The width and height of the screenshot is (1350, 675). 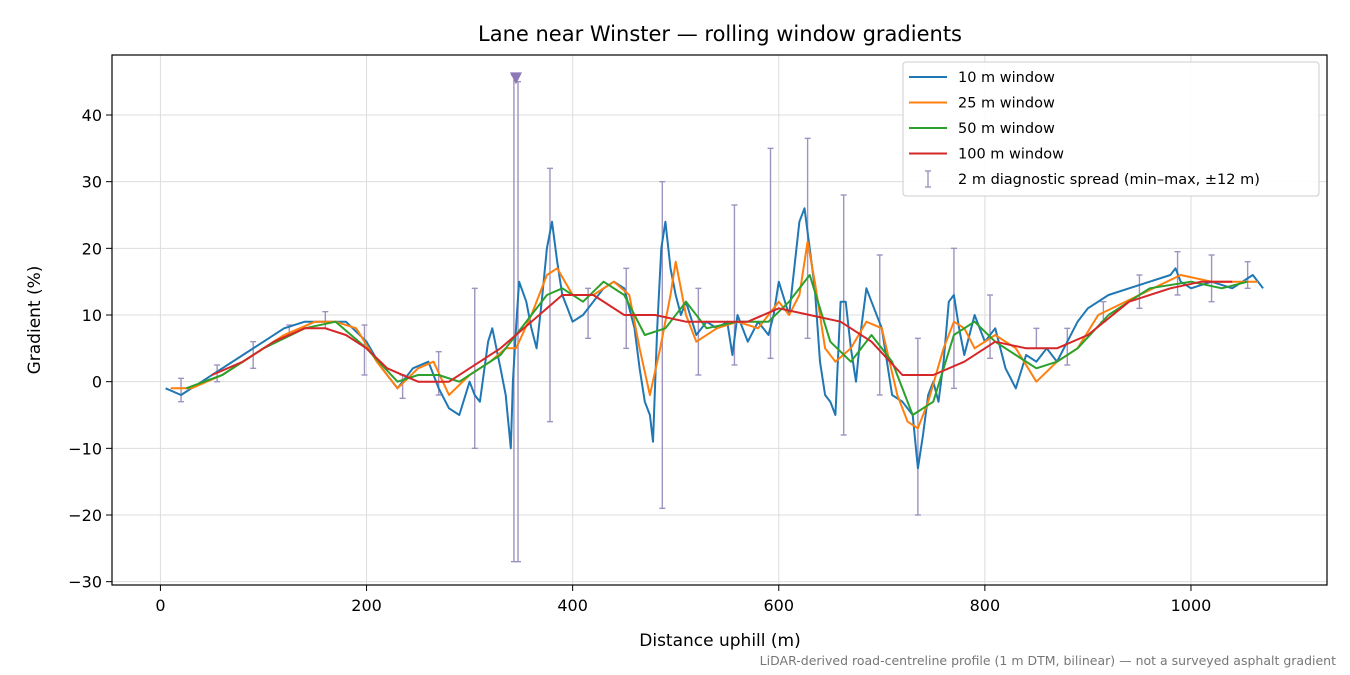 What do you see at coordinates (366, 605) in the screenshot?
I see `x-tick-label: 200` at bounding box center [366, 605].